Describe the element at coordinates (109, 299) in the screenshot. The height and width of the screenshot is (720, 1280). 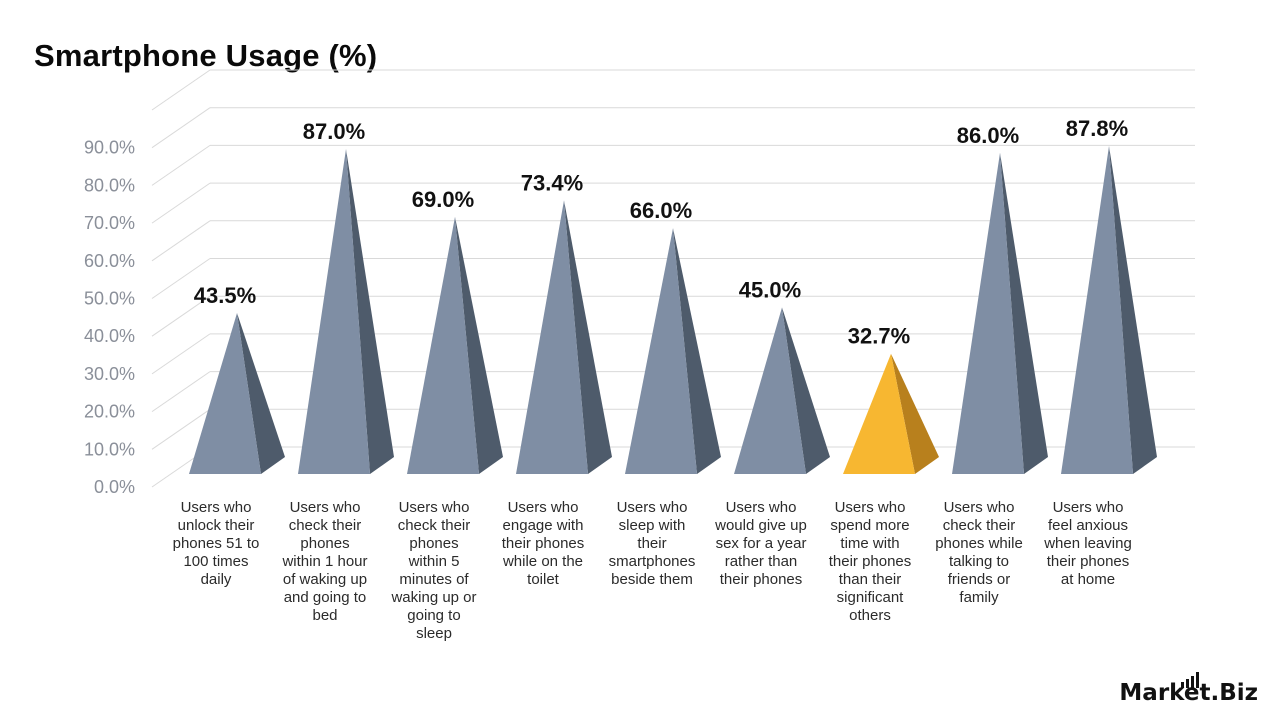
I see `y-tick-label: 50.0%` at that location.